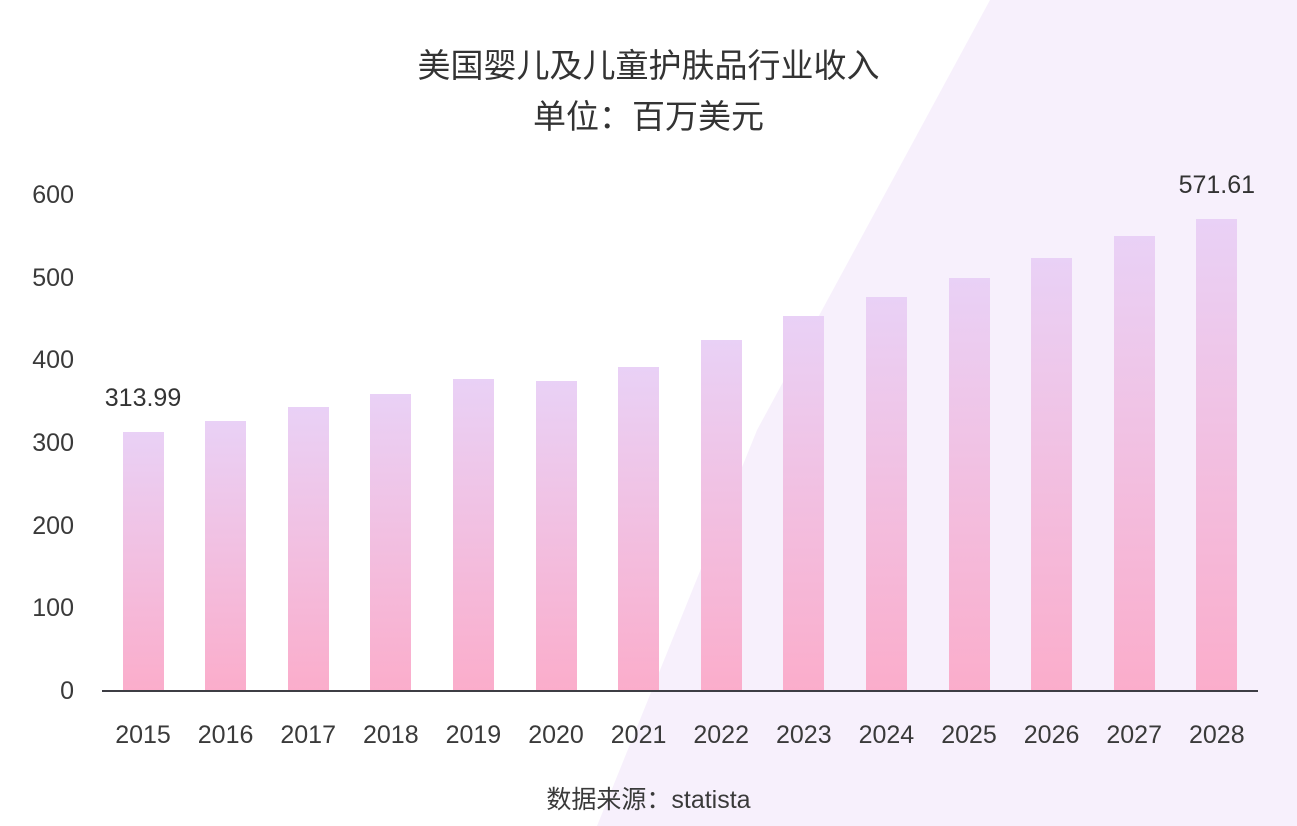 This screenshot has height=826, width=1297. I want to click on bar-2020, so click(556, 536).